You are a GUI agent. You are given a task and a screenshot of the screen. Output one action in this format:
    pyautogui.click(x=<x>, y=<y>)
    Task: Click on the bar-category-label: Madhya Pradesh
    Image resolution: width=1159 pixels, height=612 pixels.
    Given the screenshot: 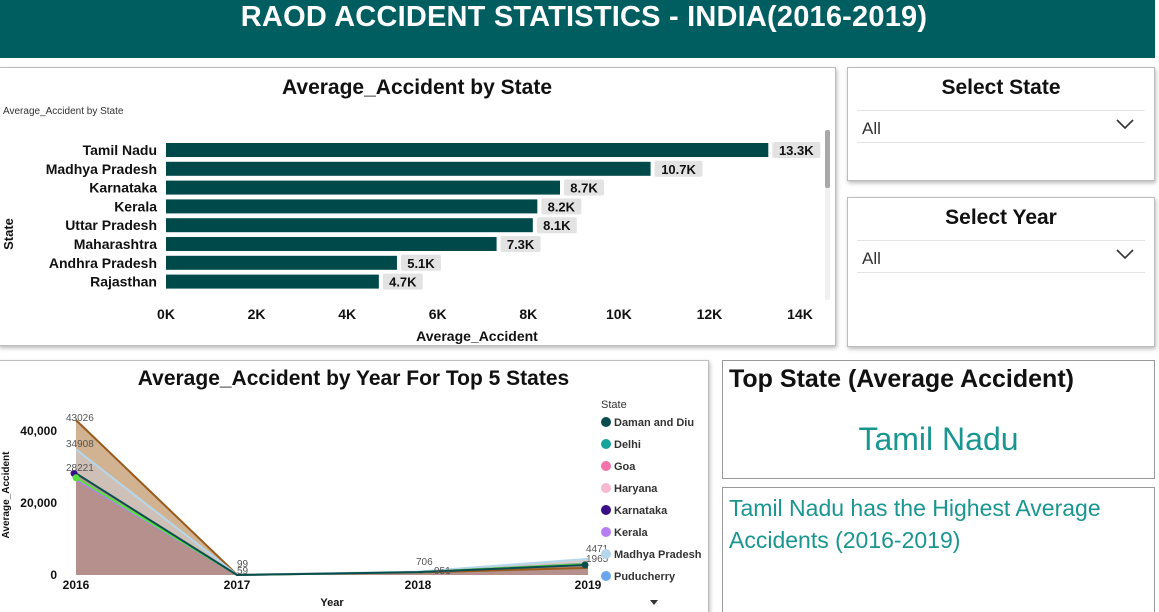 What is the action you would take?
    pyautogui.click(x=101, y=169)
    